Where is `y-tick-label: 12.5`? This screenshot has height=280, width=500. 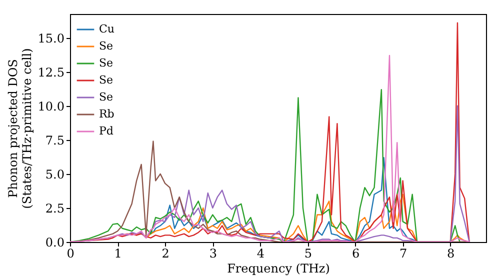
y-tick-label: 12.5 is located at coordinates (51, 72).